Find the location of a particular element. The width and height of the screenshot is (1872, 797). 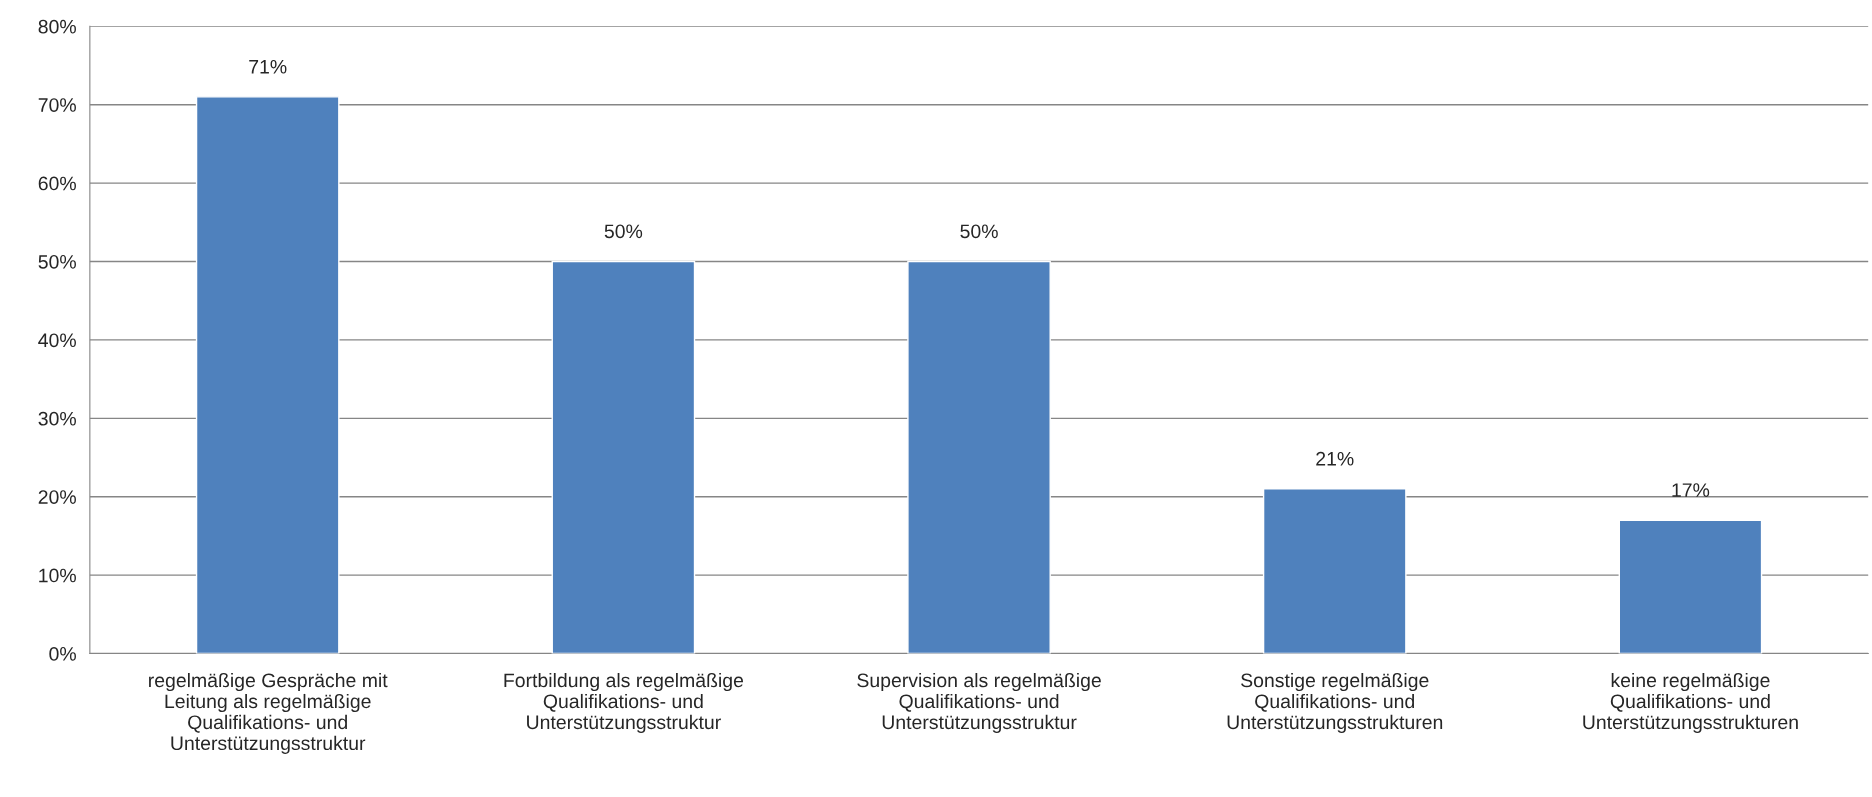

data-label: 71% is located at coordinates (268, 66).